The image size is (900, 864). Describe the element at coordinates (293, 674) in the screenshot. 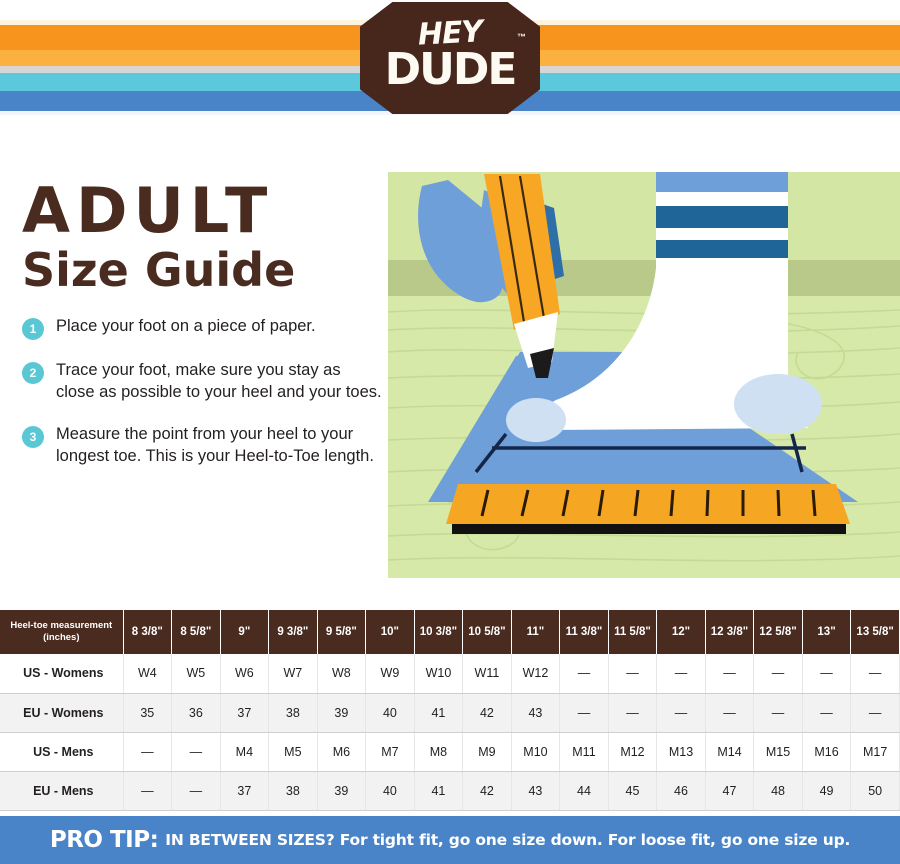

I see `cell: W7` at that location.